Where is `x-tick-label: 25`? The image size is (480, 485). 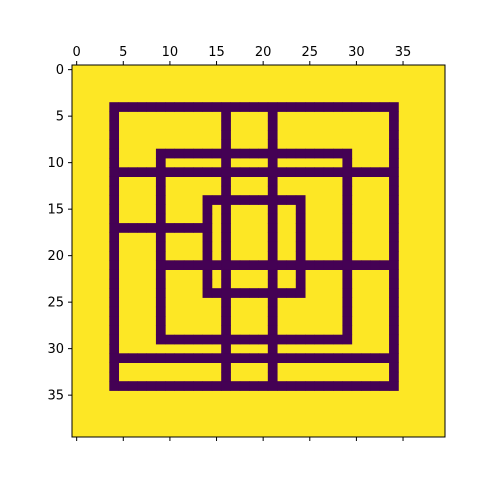 x-tick-label: 25 is located at coordinates (310, 52).